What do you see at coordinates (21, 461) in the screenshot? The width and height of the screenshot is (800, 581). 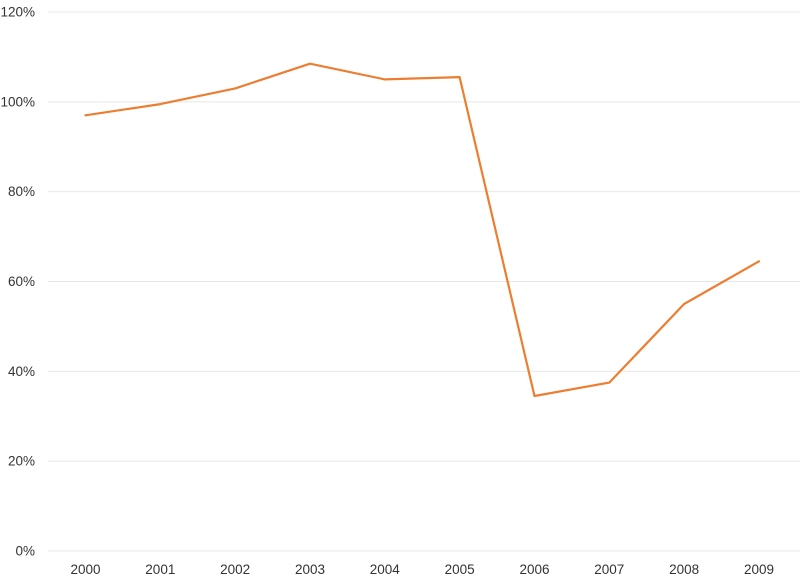 I see `y-axis-tick-label: 20%` at bounding box center [21, 461].